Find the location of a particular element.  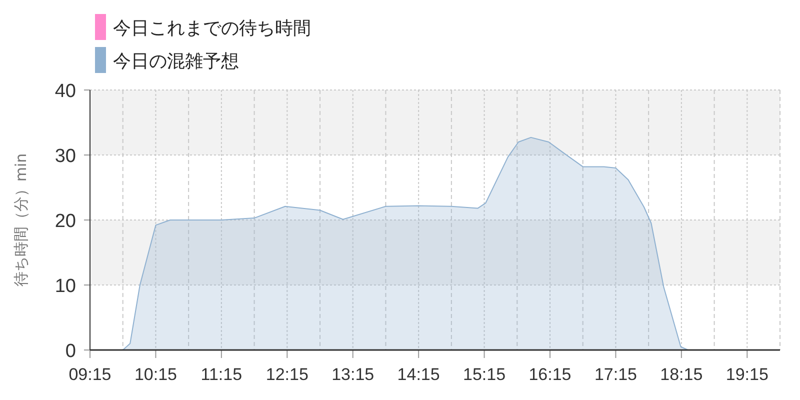

x-tick-label: 11:15 is located at coordinates (221, 374).